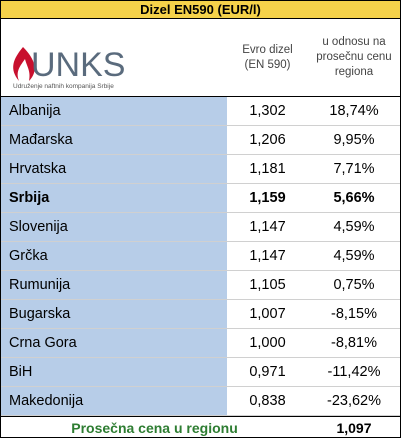 This screenshot has height=439, width=401. I want to click on country: Makedonija, so click(114, 401).